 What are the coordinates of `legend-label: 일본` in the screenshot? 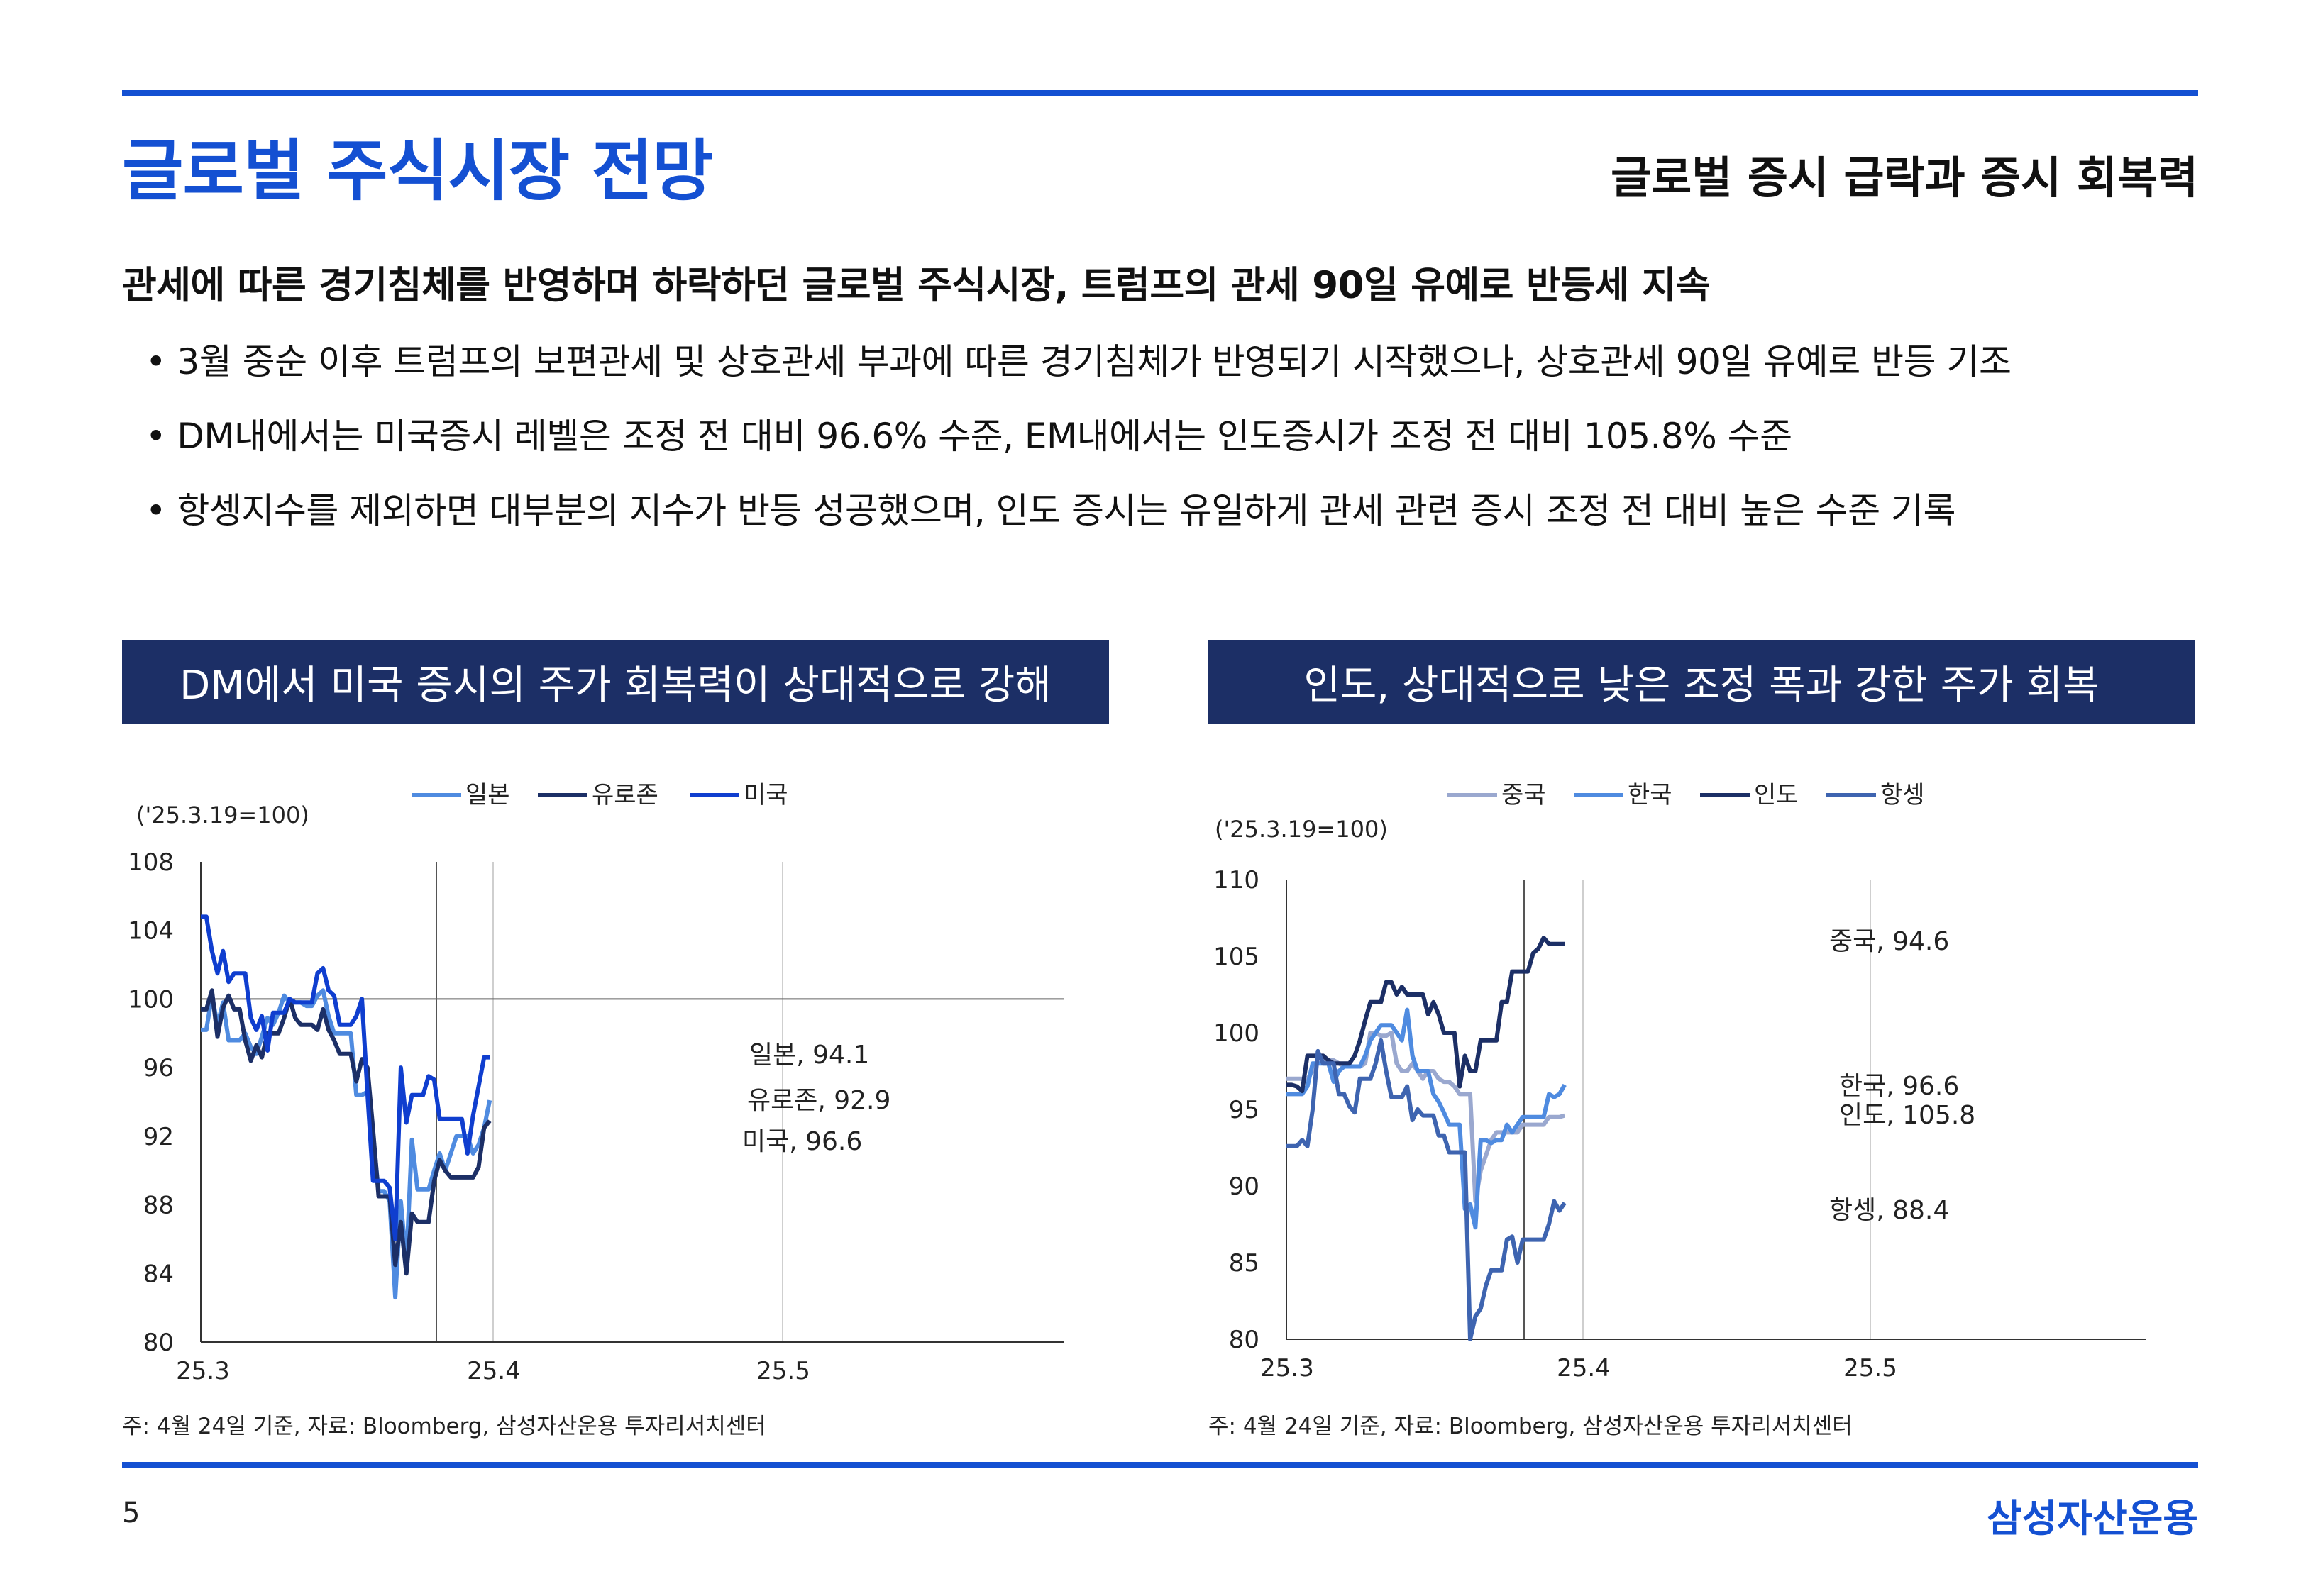 It's located at (487, 795).